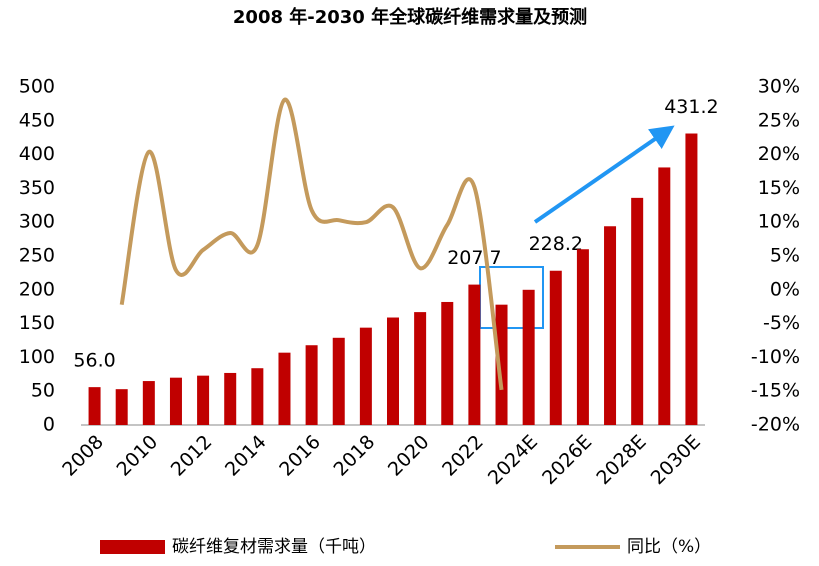 The height and width of the screenshot is (566, 819). Describe the element at coordinates (556, 244) in the screenshot. I see `data-label: 228.2` at that location.